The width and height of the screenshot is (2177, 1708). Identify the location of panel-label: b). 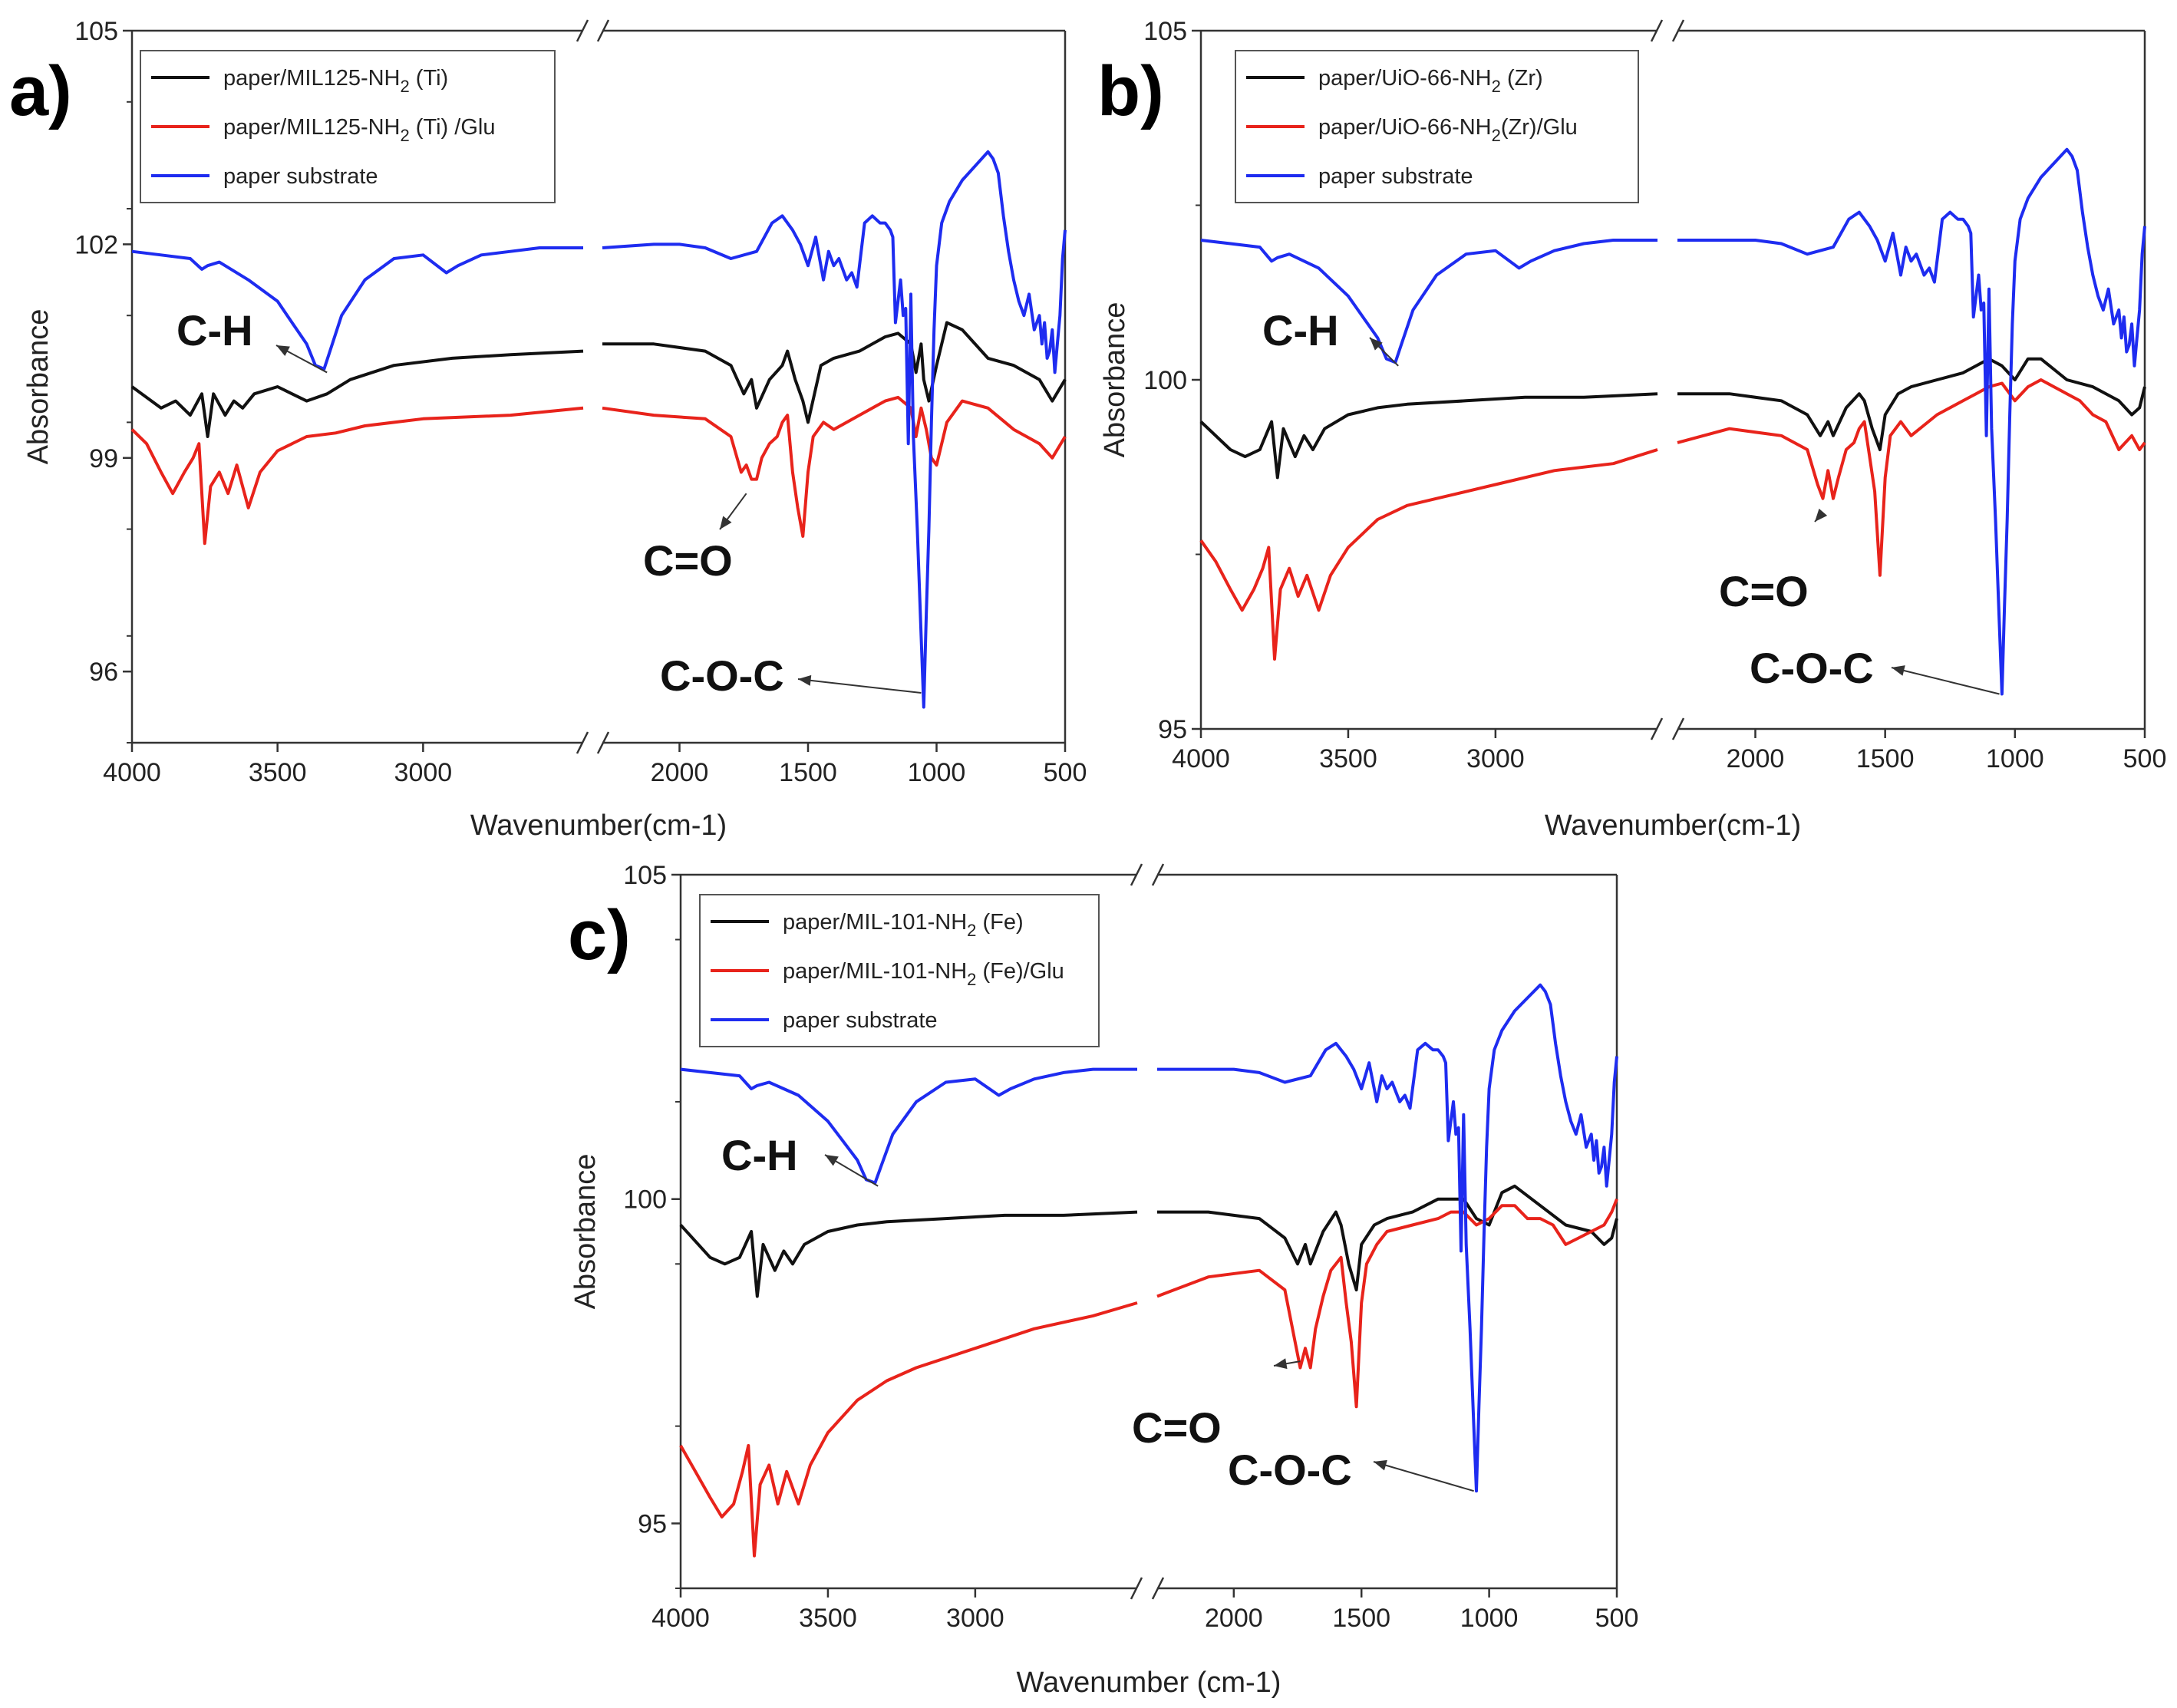
(1130, 91).